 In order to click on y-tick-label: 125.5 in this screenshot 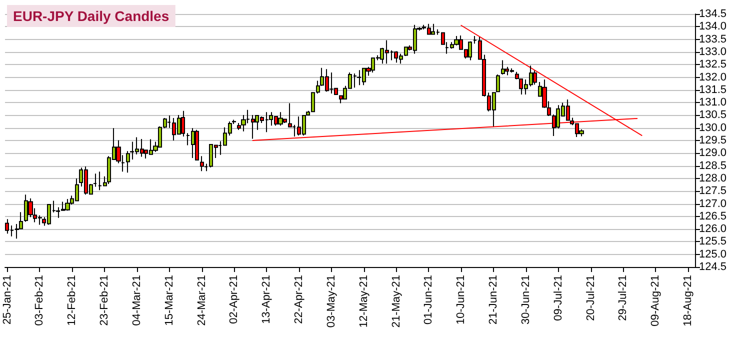, I will do `click(713, 242)`.